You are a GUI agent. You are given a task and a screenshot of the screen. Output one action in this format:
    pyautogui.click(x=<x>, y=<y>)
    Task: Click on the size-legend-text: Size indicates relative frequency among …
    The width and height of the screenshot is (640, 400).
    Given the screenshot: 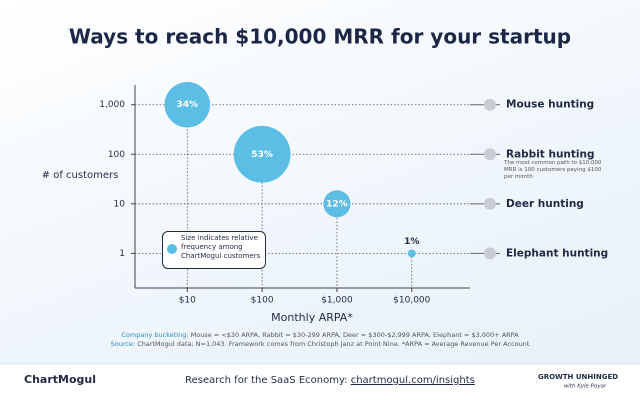 What is the action you would take?
    pyautogui.click(x=221, y=247)
    